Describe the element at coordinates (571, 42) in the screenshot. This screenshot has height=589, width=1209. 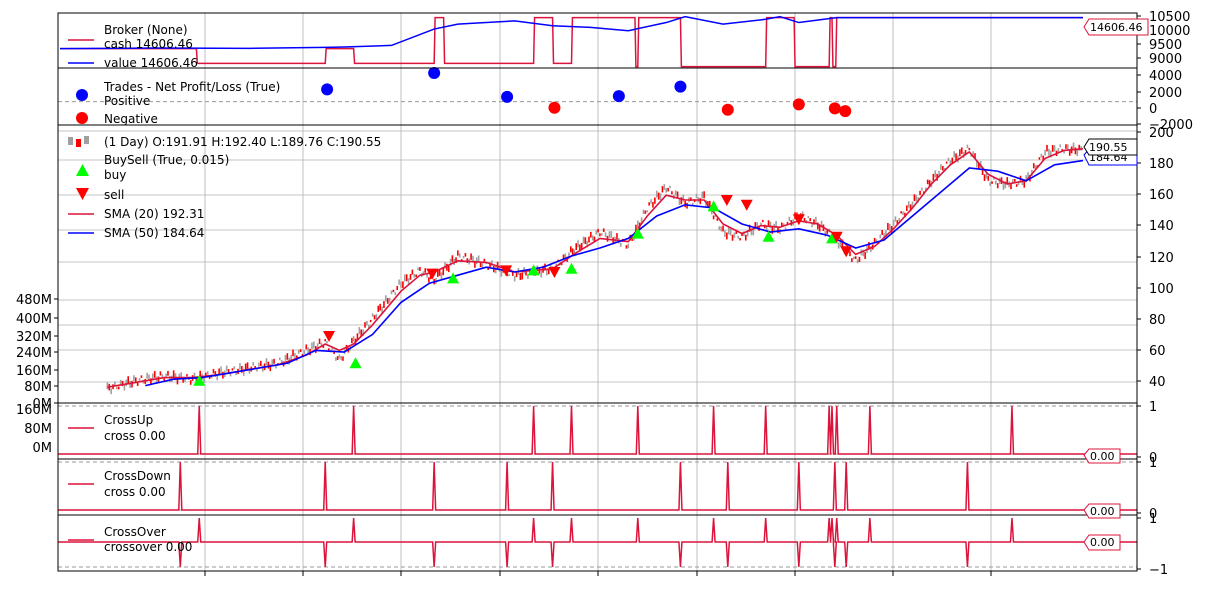
I see `broker-cash-line` at that location.